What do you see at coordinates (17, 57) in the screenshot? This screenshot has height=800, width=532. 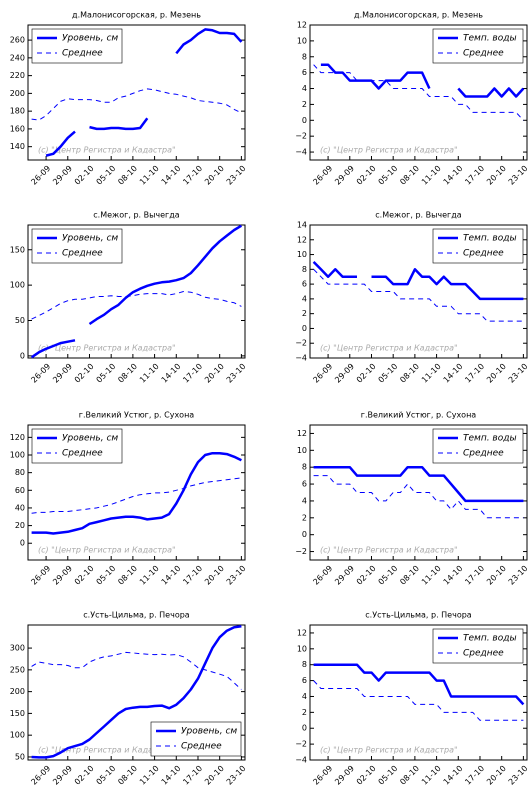 I see `y-tick-label: 240` at bounding box center [17, 57].